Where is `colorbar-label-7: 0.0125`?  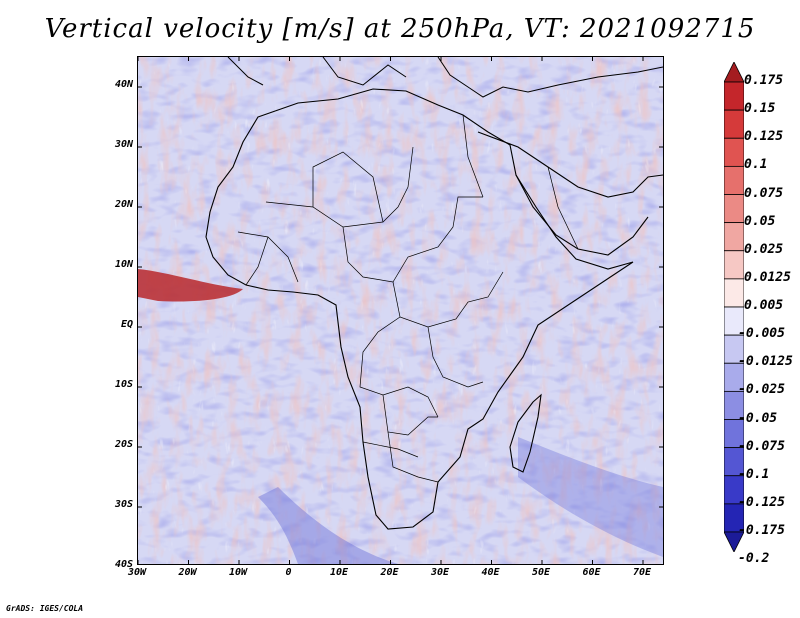 colorbar-label-7: 0.0125 is located at coordinates (767, 277).